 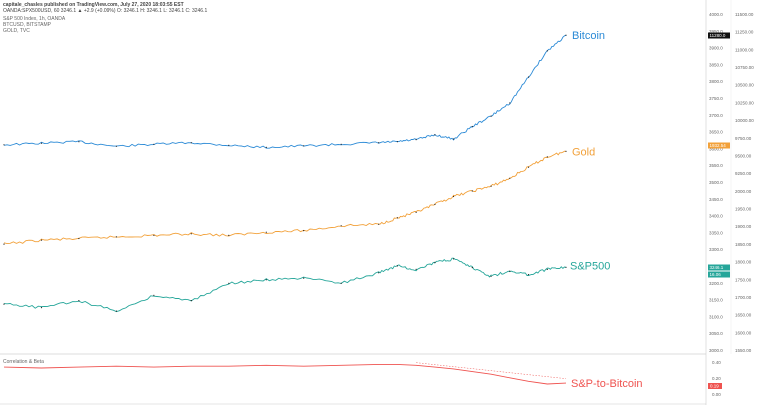 What do you see at coordinates (716, 283) in the screenshot?
I see `left-axis-tick: 3200.0` at bounding box center [716, 283].